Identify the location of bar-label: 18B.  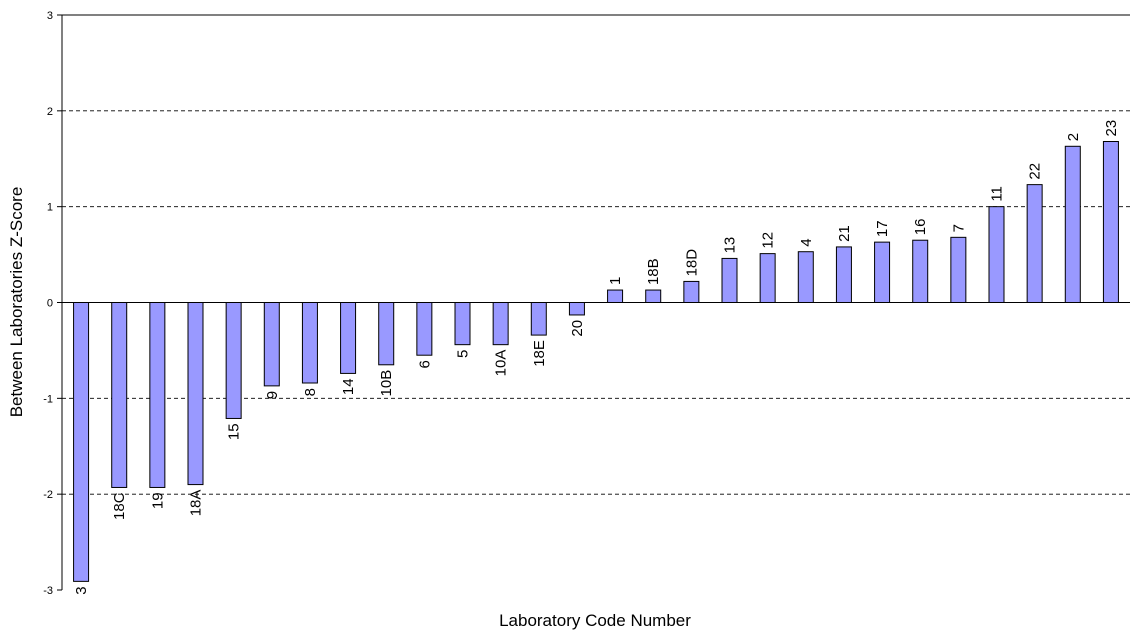
(653, 271).